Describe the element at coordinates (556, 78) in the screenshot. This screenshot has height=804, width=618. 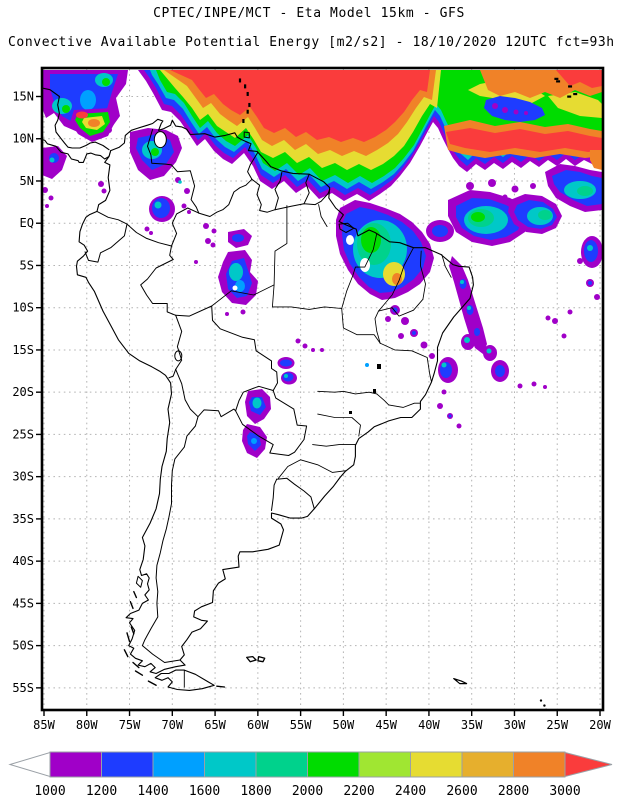
I see `cape-verde-island` at that location.